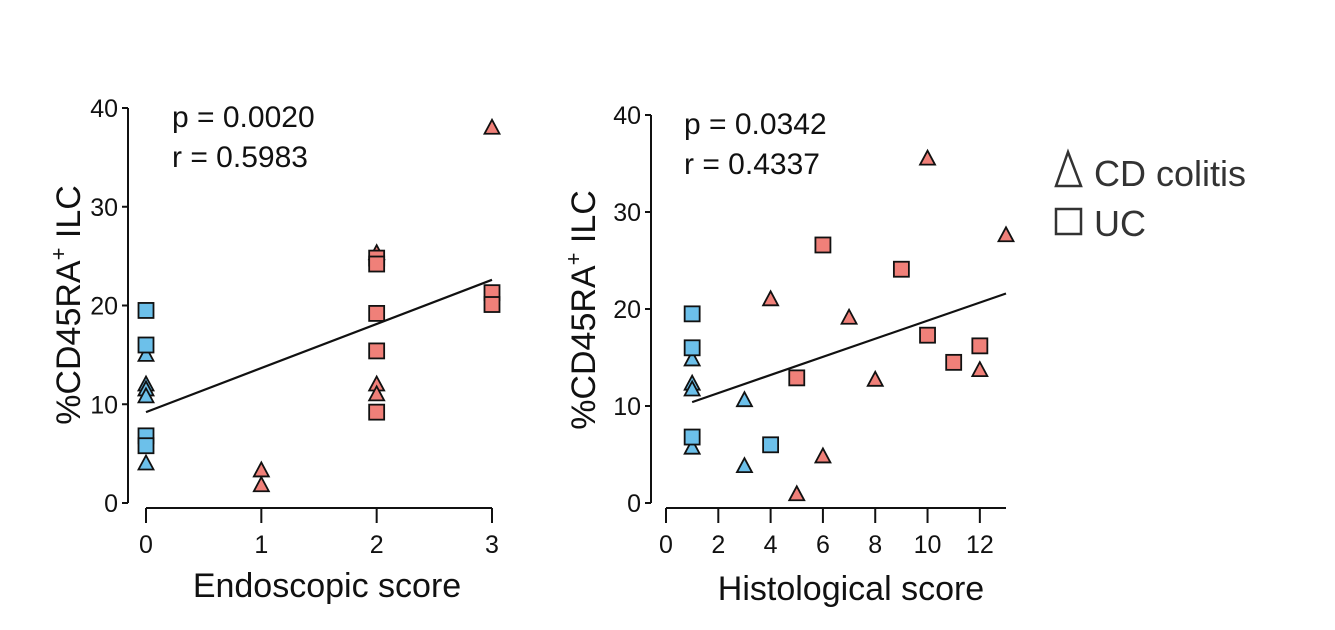 Image resolution: width=1335 pixels, height=630 pixels. What do you see at coordinates (261, 545) in the screenshot?
I see `x-tick-label: 1` at bounding box center [261, 545].